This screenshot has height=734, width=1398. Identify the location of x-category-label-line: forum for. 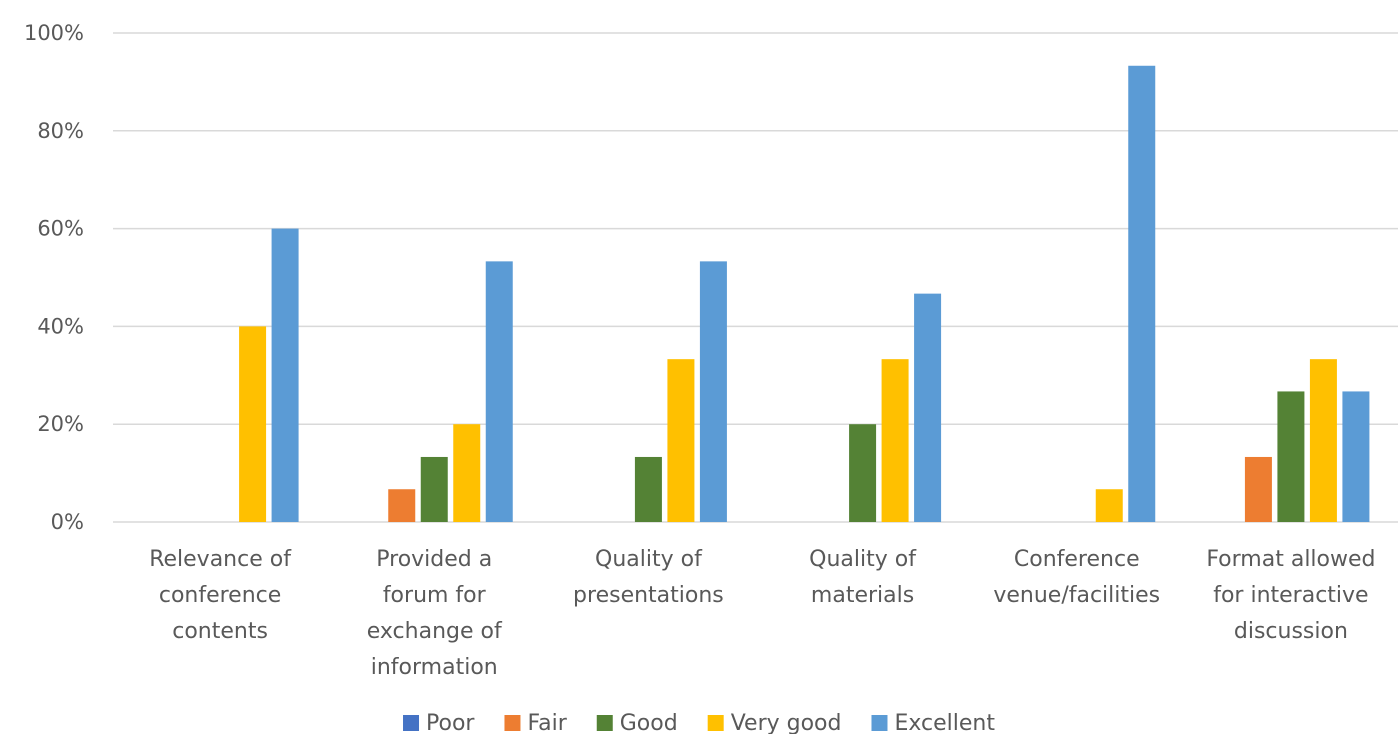
(435, 595).